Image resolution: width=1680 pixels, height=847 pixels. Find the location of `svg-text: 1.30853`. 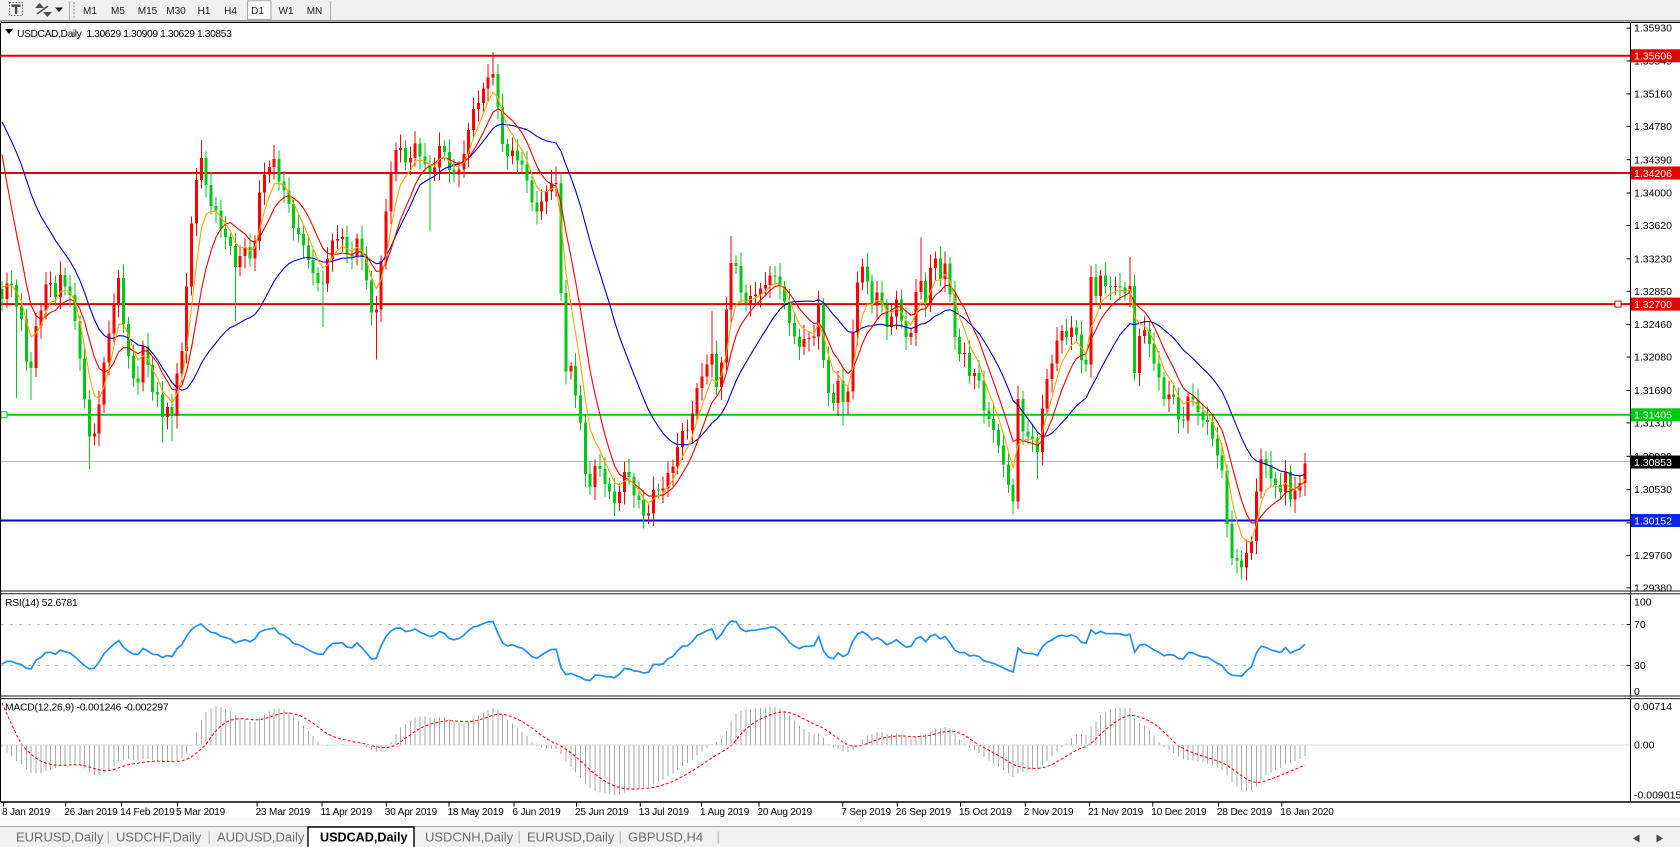

svg-text: 1.30853 is located at coordinates (1653, 463).